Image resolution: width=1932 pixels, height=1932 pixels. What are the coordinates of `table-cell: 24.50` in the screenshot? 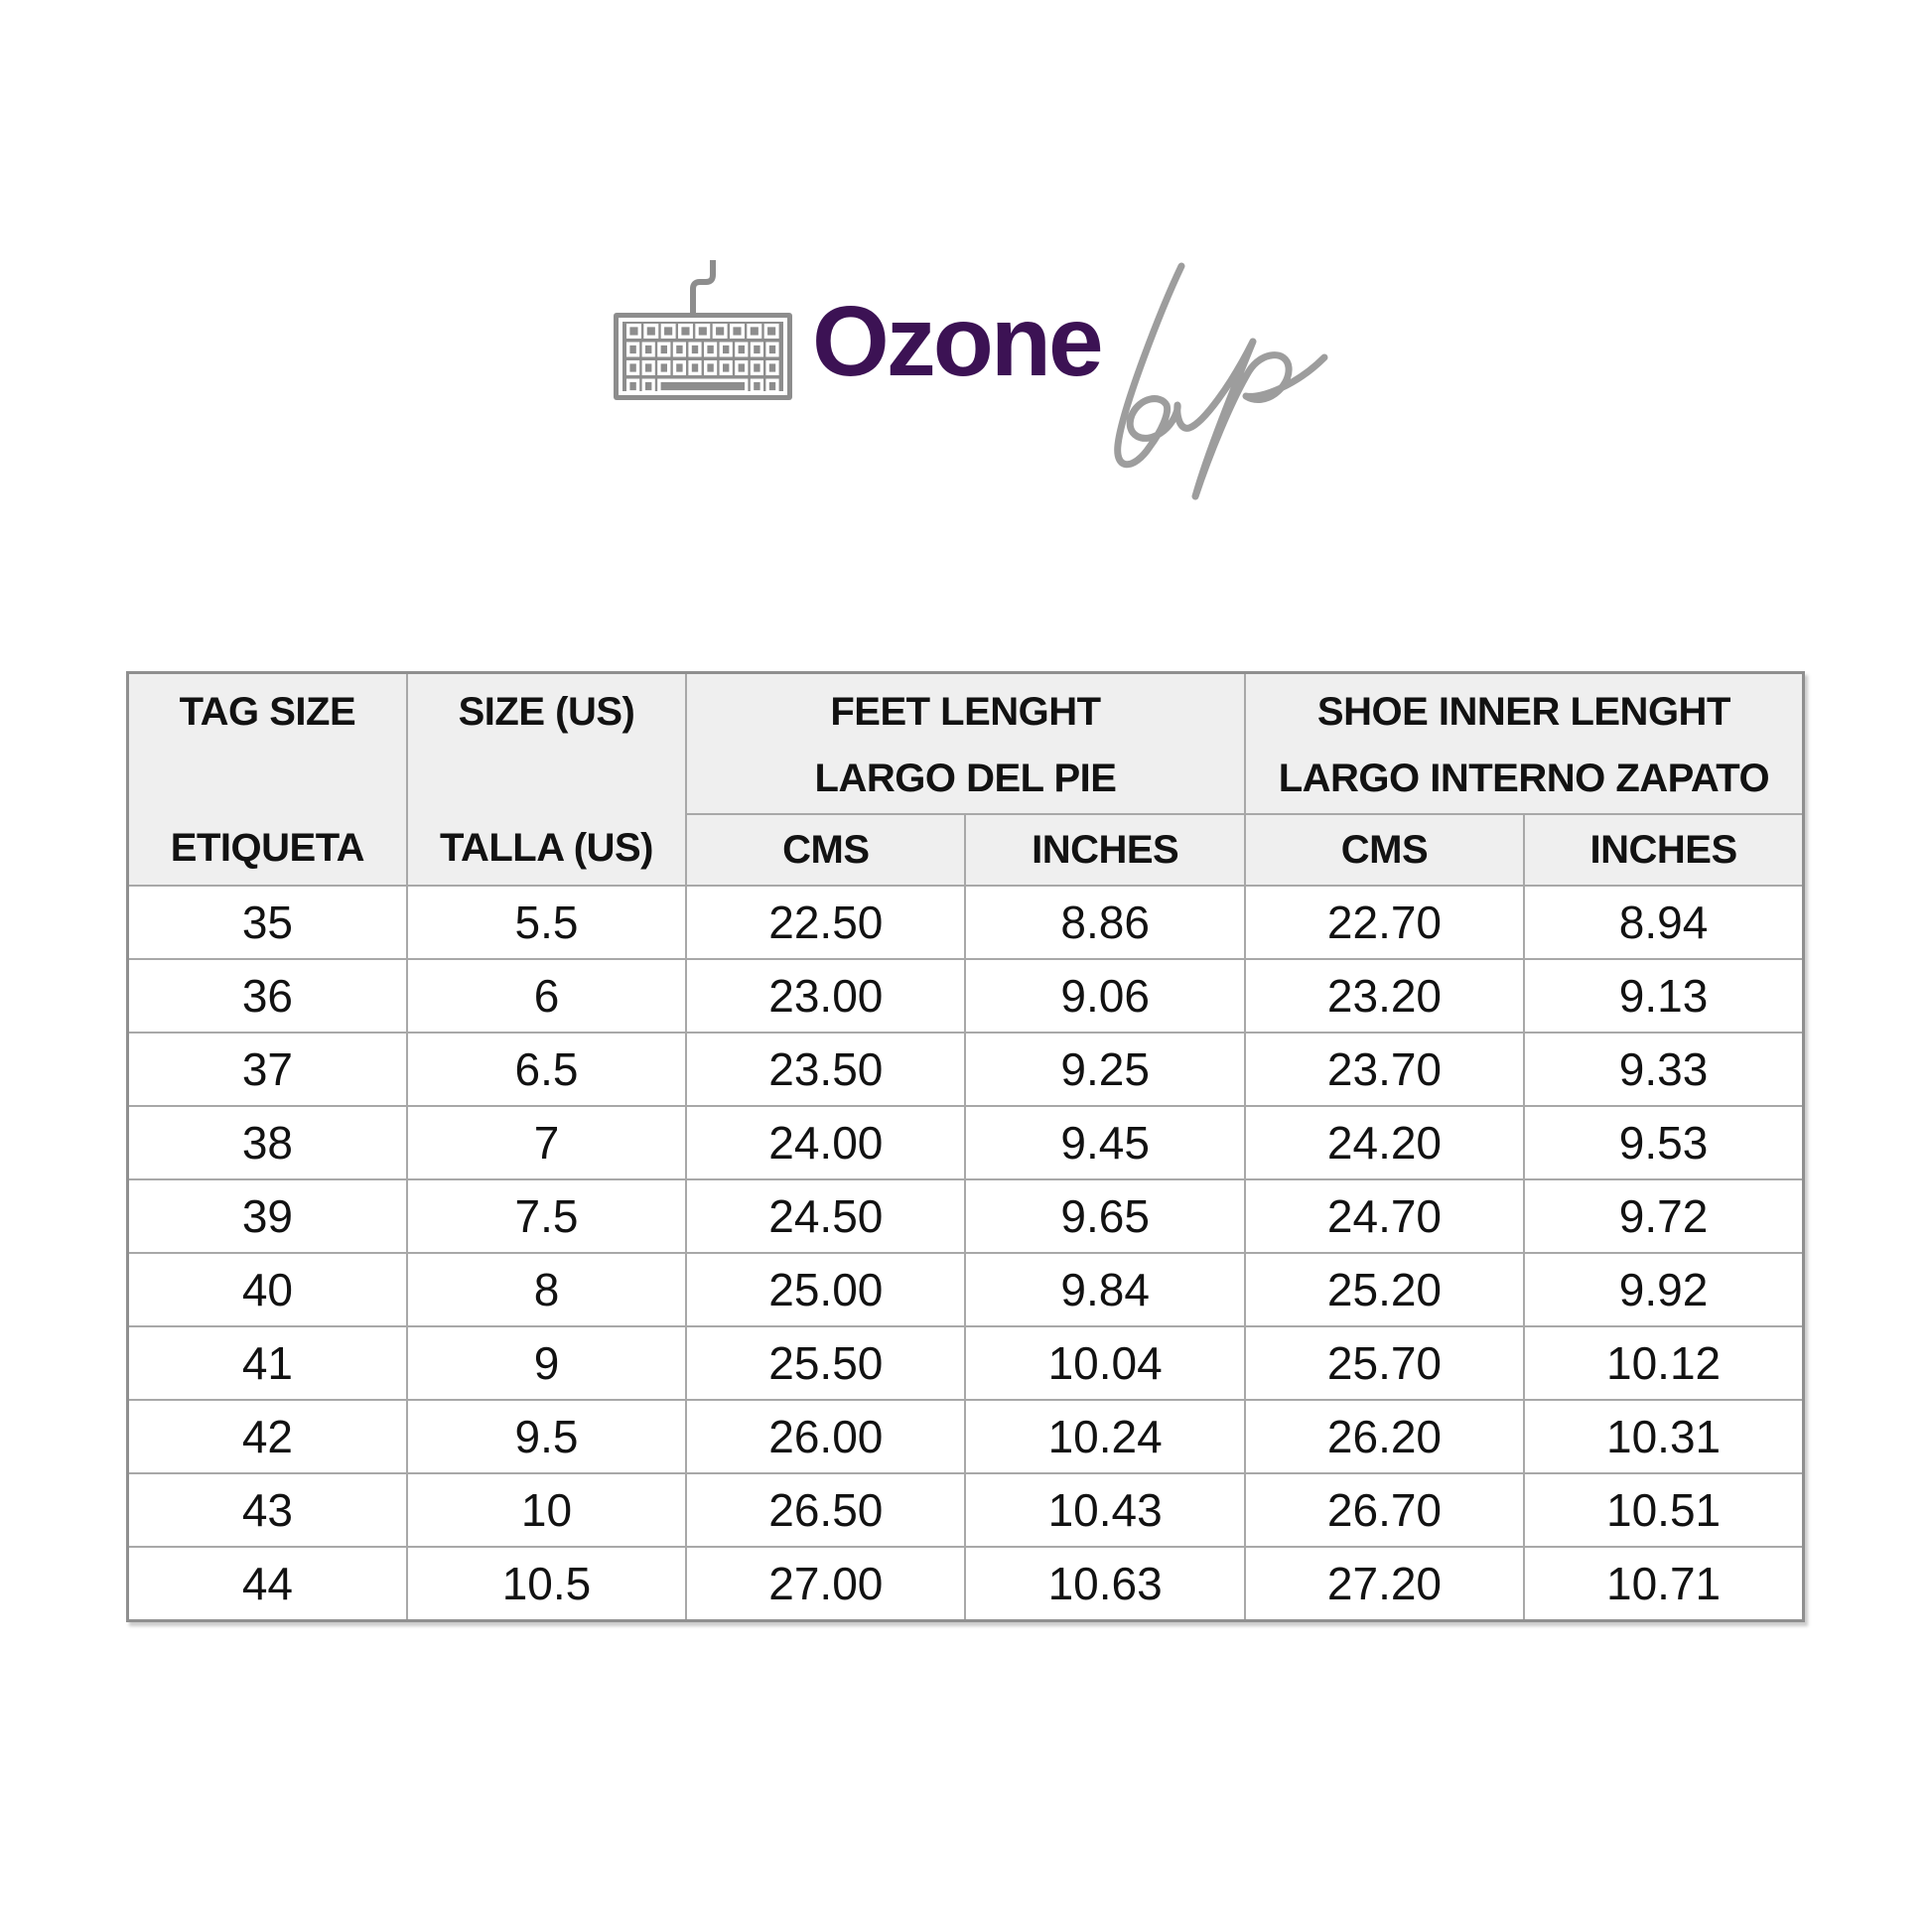 It's located at (826, 1216).